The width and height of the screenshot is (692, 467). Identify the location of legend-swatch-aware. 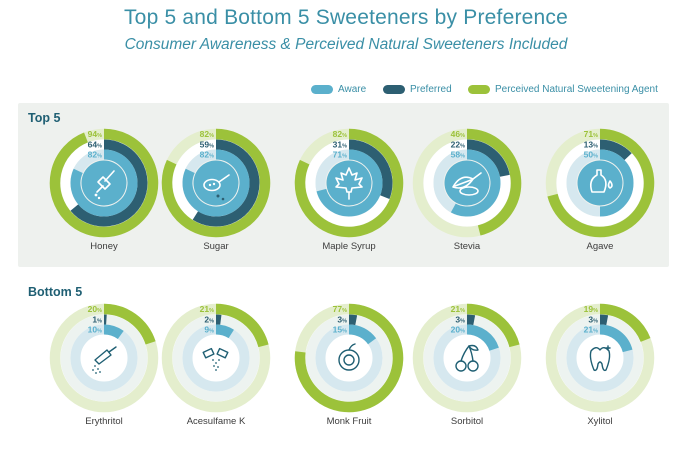
(322, 89).